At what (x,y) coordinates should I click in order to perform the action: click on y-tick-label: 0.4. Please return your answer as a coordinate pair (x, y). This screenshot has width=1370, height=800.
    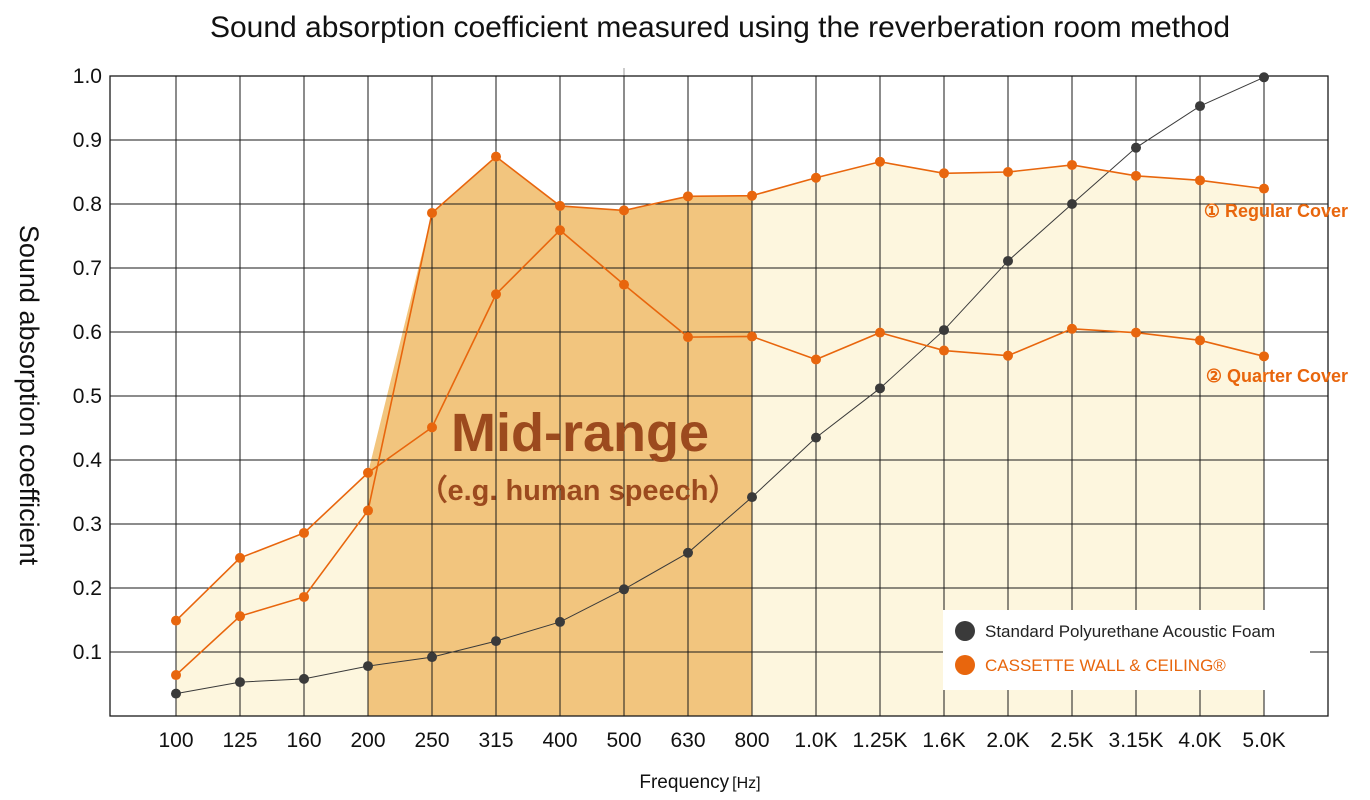
    Looking at the image, I should click on (88, 460).